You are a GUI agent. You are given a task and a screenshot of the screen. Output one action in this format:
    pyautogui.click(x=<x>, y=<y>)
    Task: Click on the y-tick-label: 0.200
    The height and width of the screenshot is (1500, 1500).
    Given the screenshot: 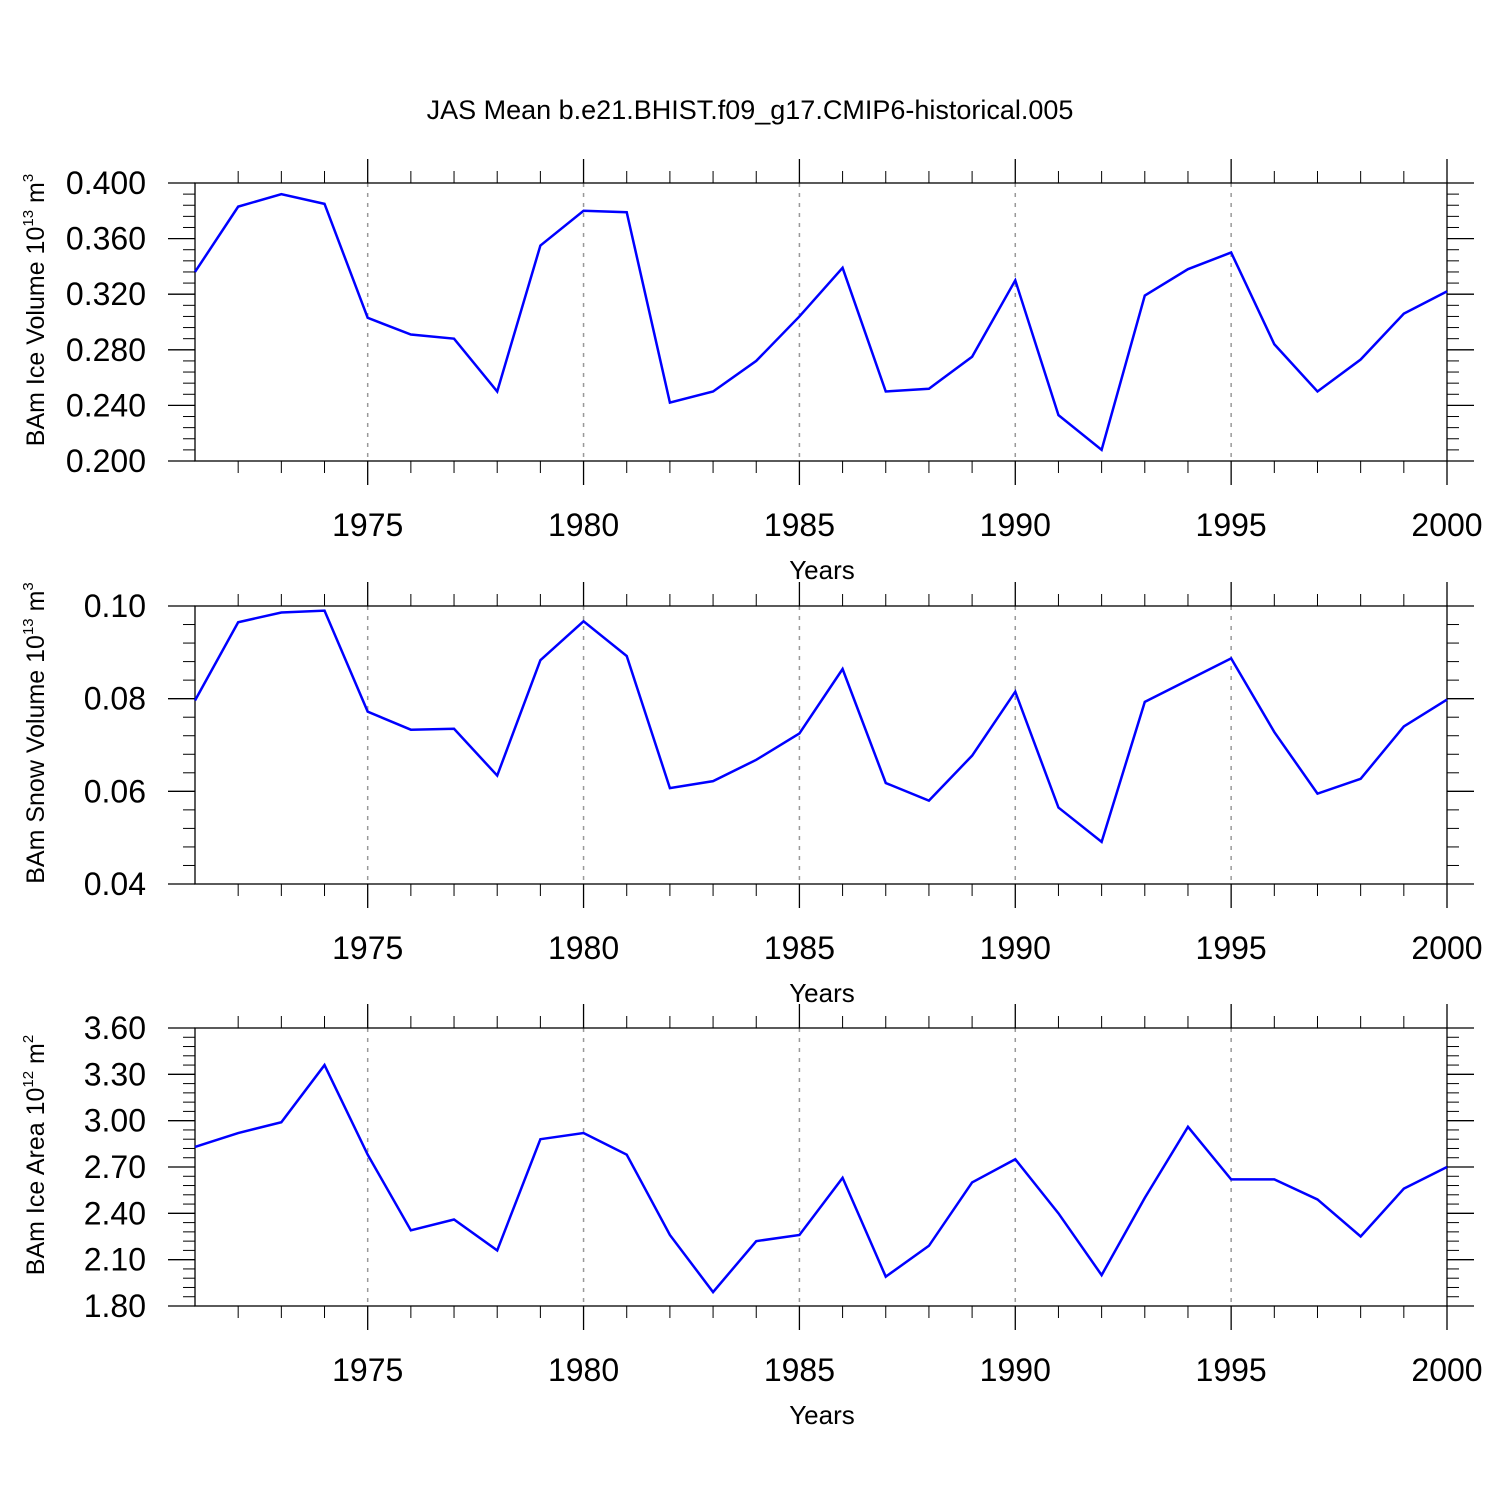 What is the action you would take?
    pyautogui.click(x=106, y=461)
    